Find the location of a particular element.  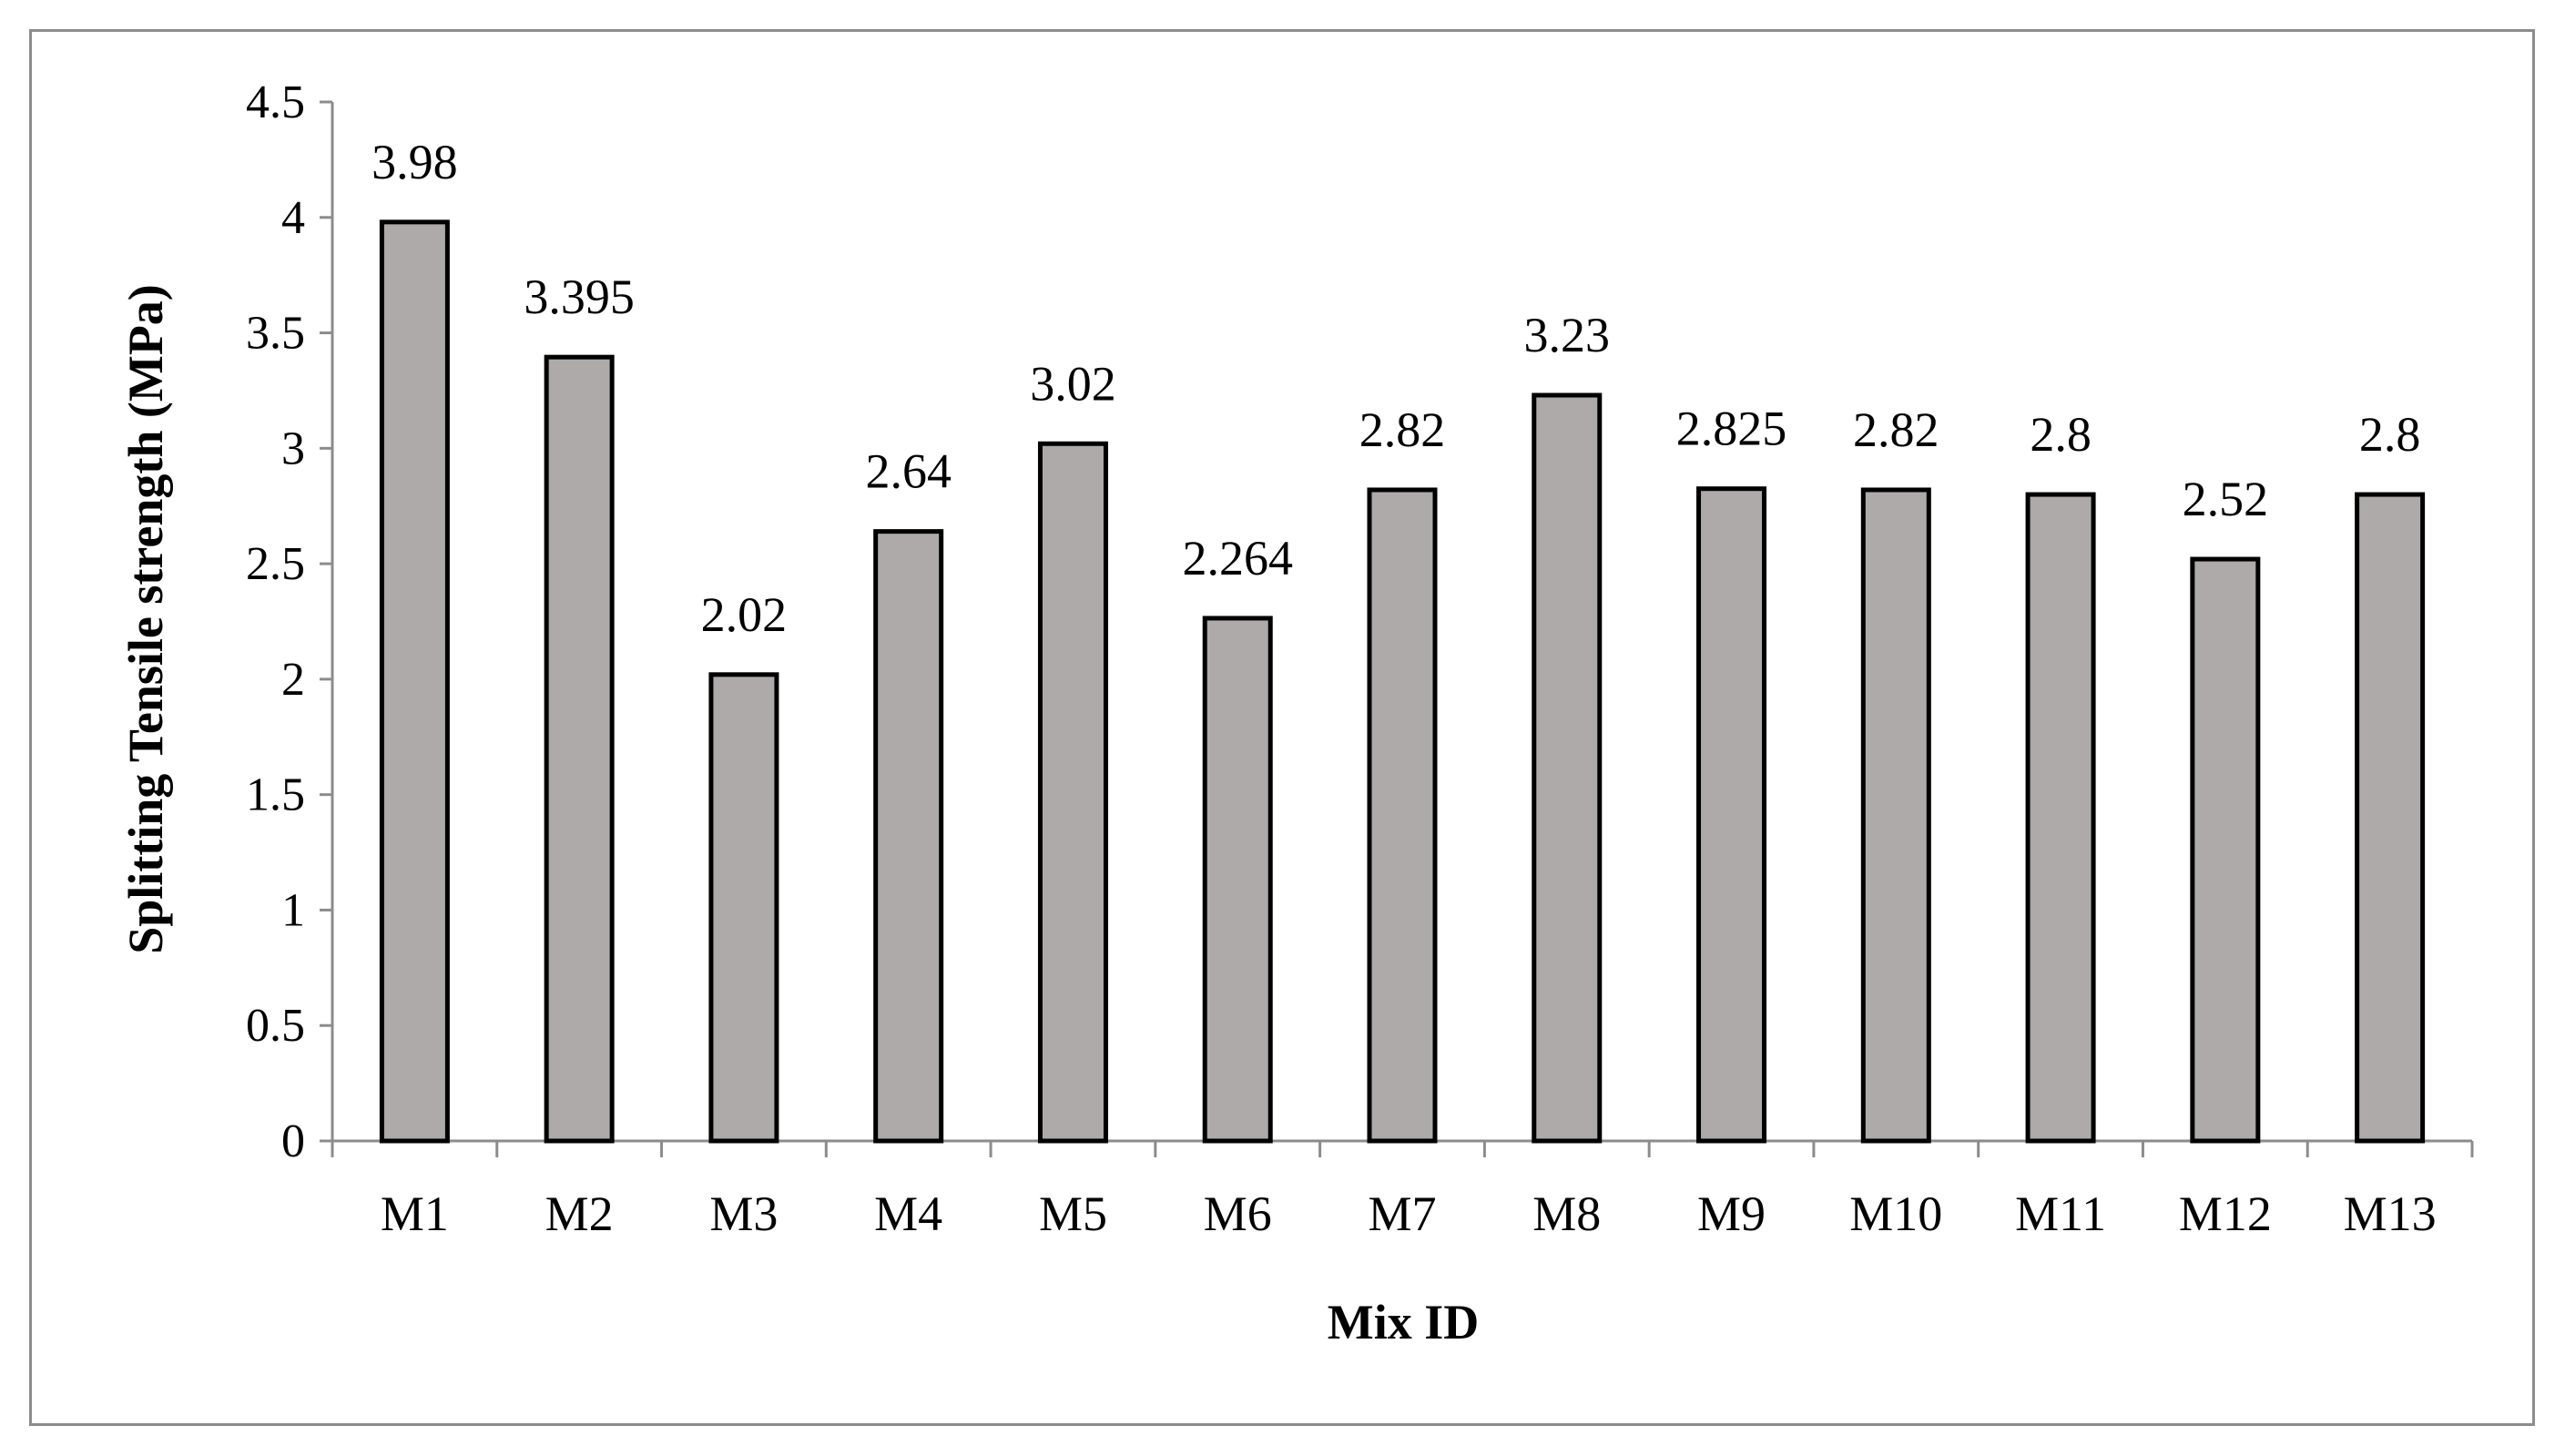

bar-m7 is located at coordinates (1402, 816).